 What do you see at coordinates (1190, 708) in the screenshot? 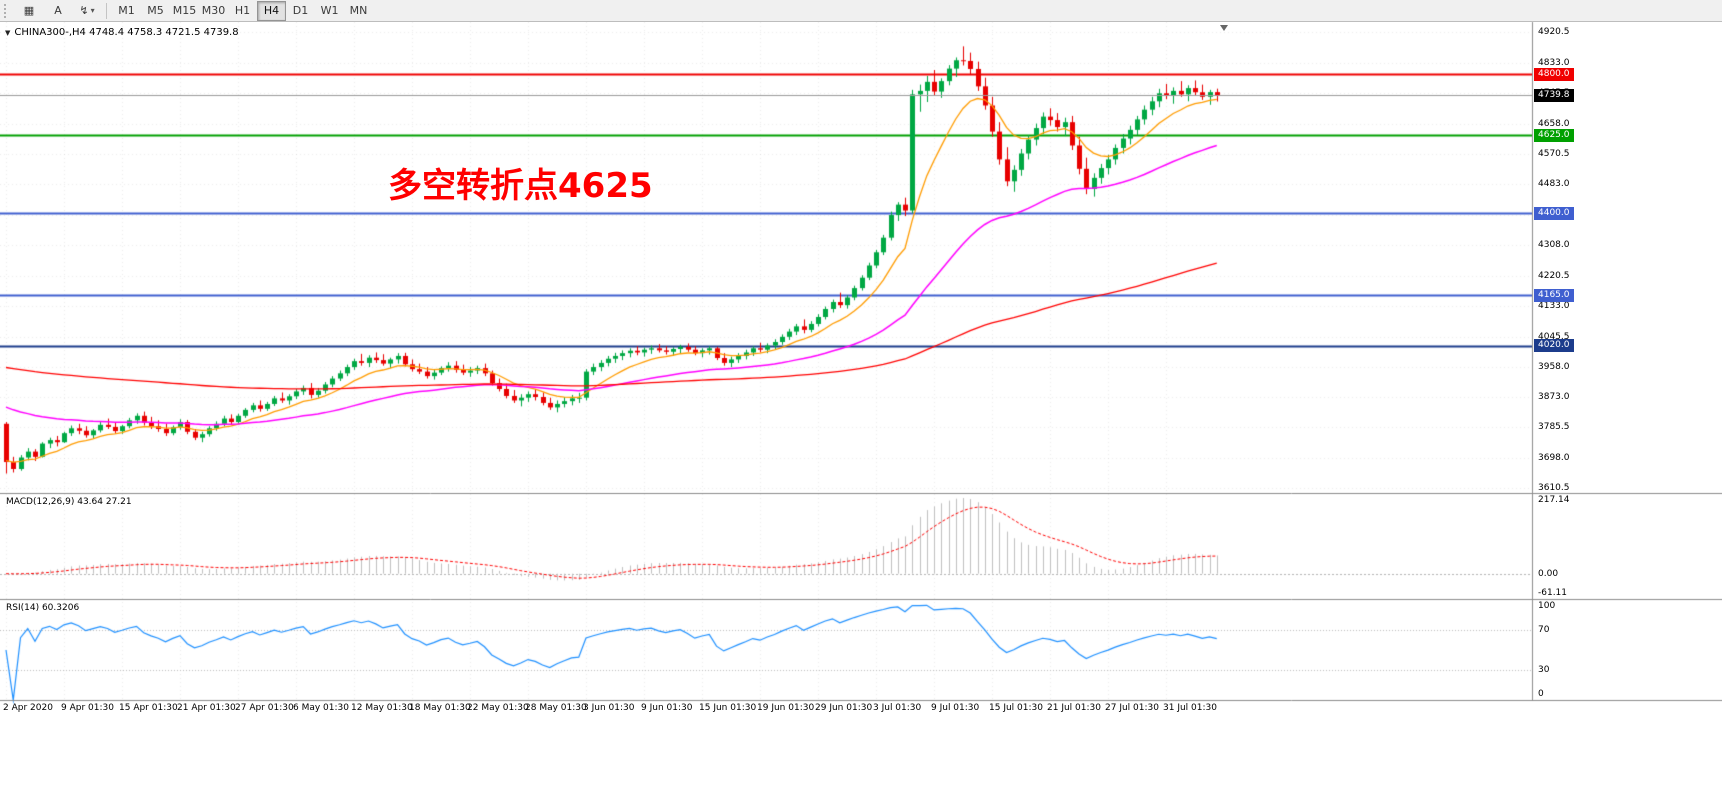
I see `time-axis-label: 31 Jul 01:30` at bounding box center [1190, 708].